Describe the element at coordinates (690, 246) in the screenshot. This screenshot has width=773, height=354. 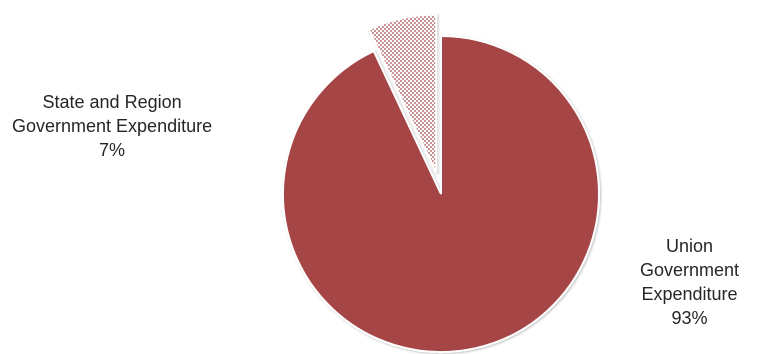
I see `slice-label-line: Union` at that location.